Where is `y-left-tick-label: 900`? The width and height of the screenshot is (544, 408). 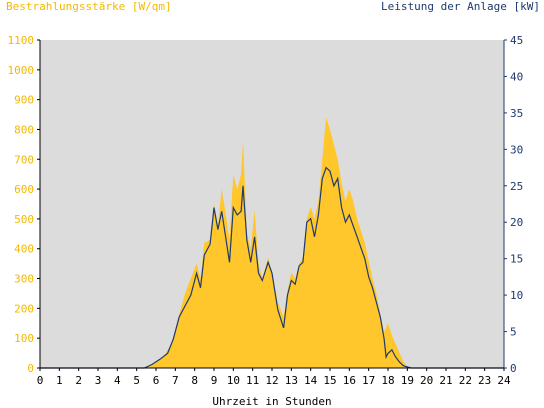 y-left-tick-label: 900 is located at coordinates (24, 100).